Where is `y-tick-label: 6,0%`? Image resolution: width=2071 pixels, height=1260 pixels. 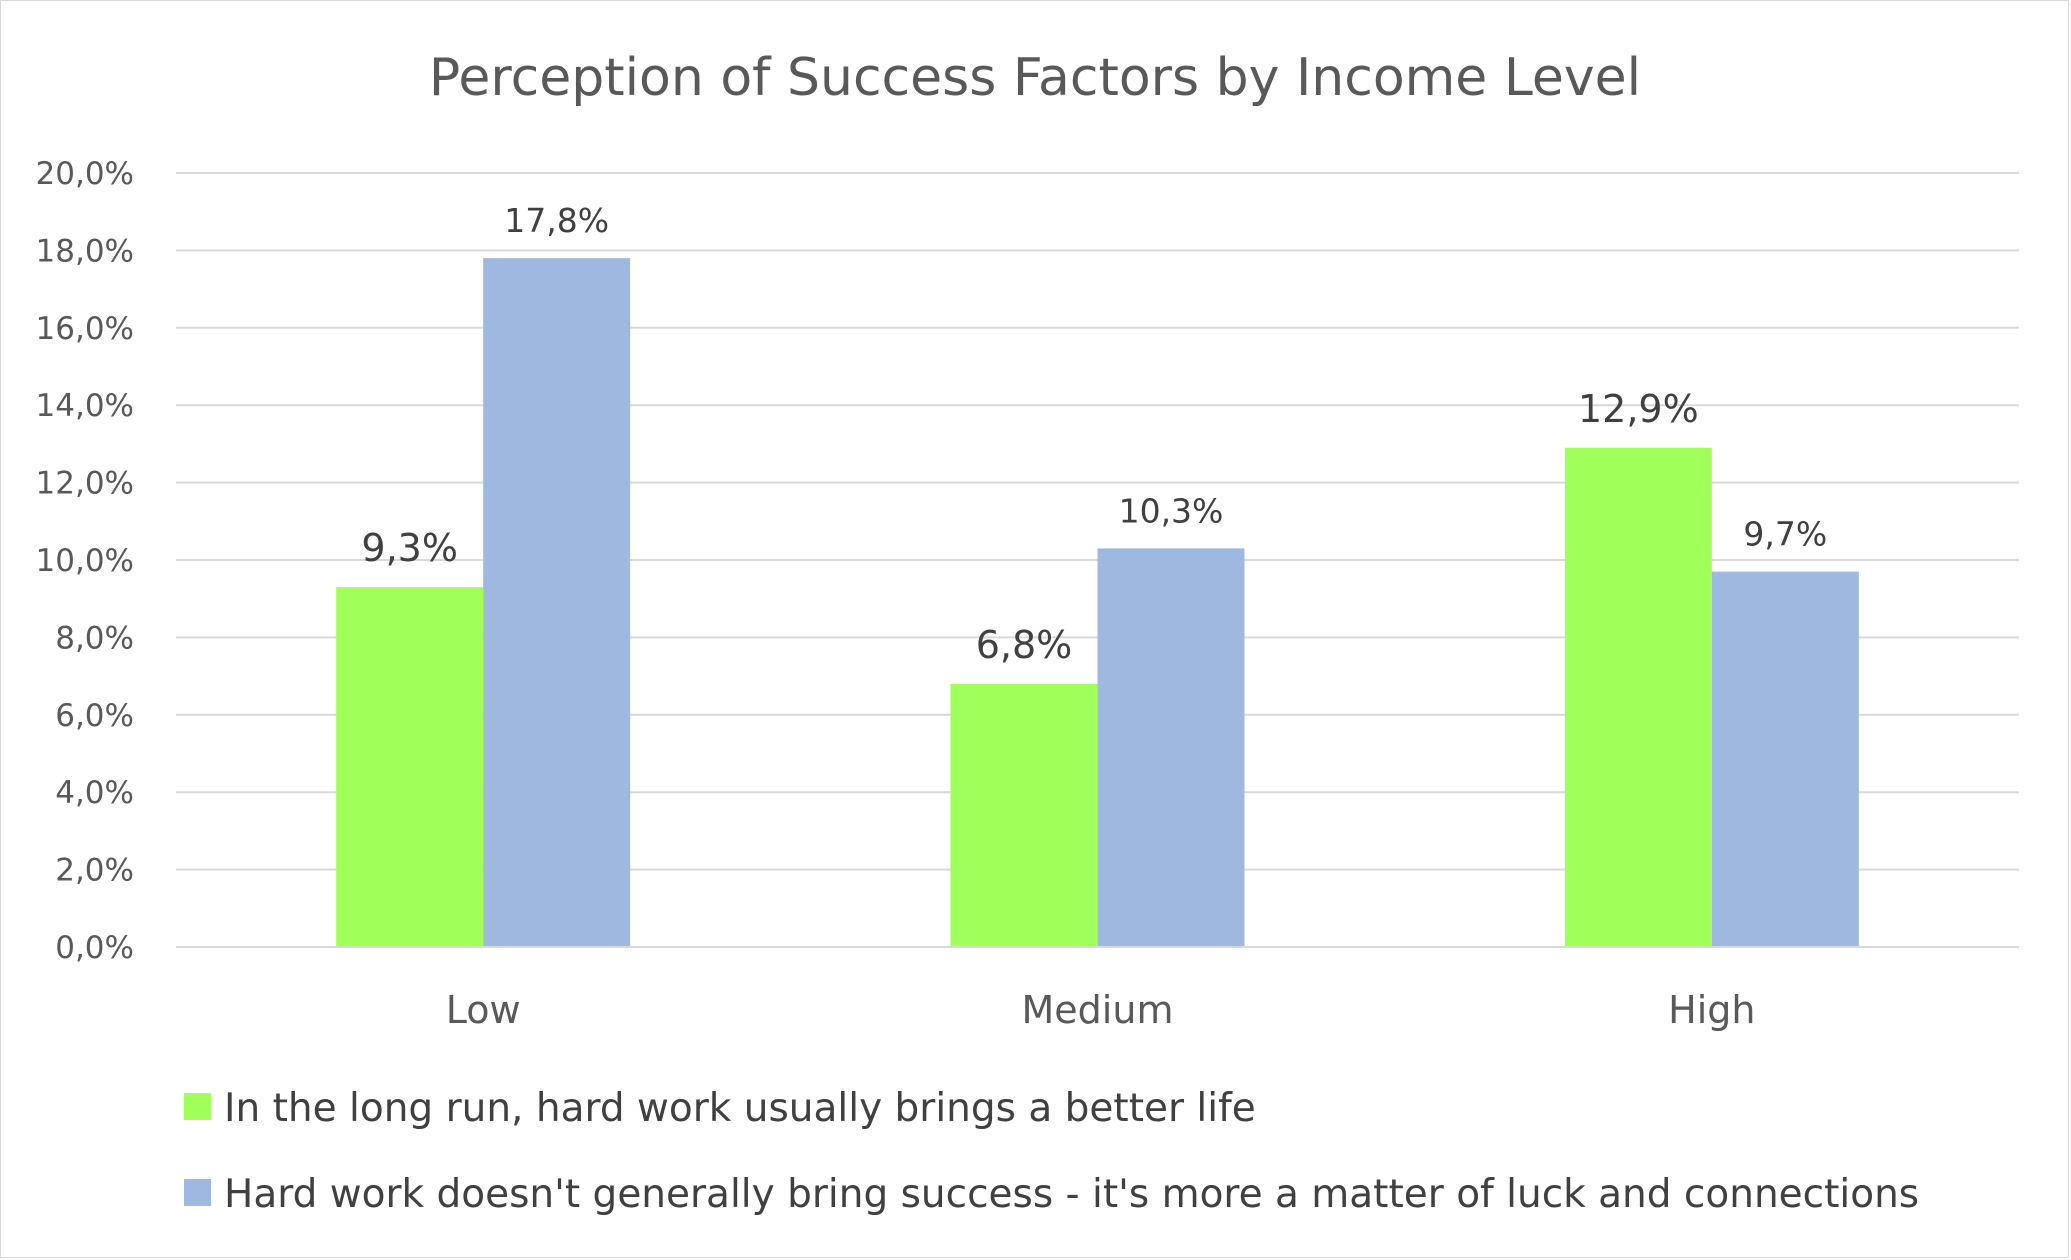 y-tick-label: 6,0% is located at coordinates (94, 716).